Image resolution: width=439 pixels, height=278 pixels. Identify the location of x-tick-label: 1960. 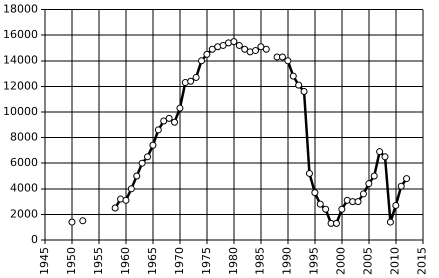
(125, 261).